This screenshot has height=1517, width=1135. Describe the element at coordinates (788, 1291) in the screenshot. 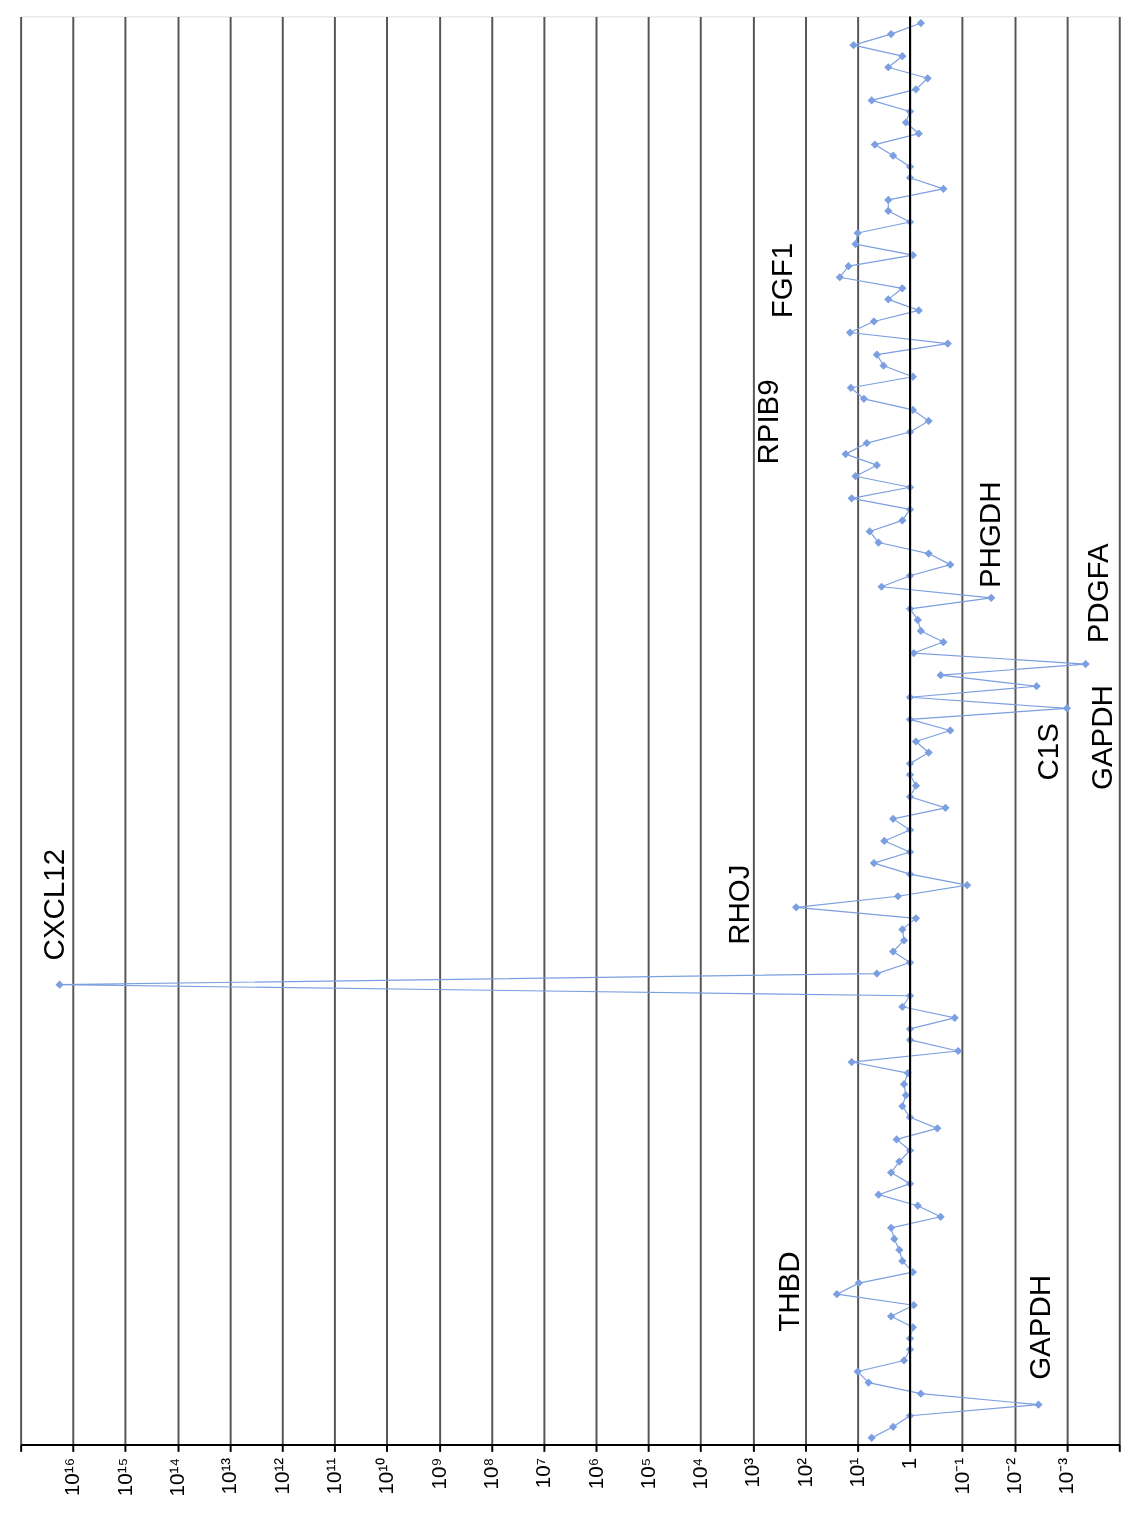

I see `annotation: THBD` at that location.